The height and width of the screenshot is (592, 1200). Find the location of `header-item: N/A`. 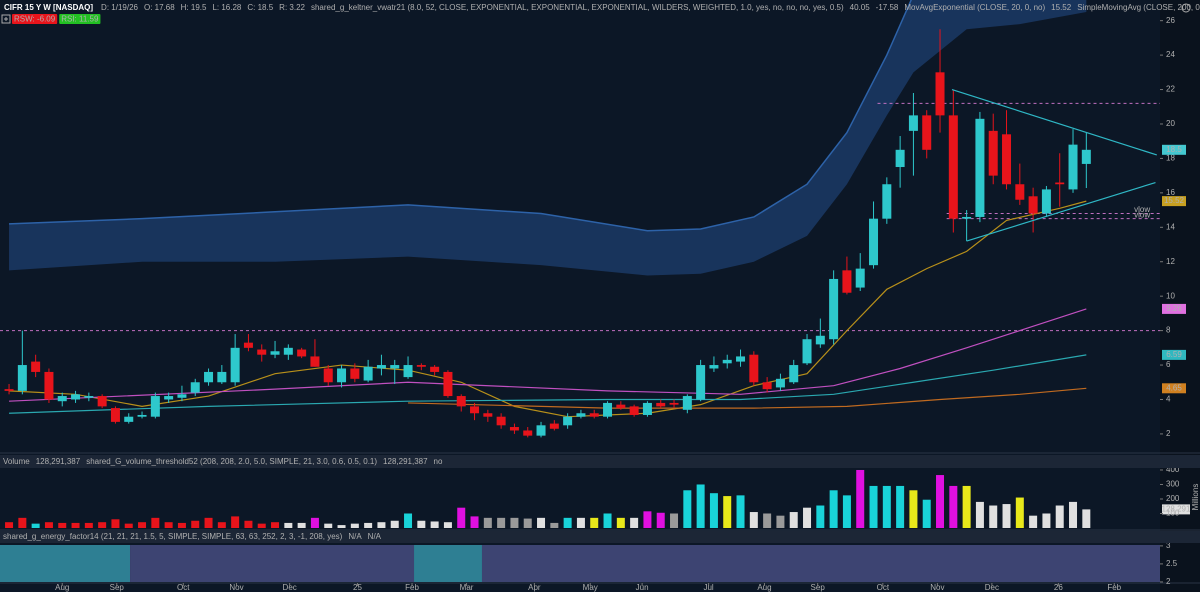

header-item: N/A is located at coordinates (355, 536).